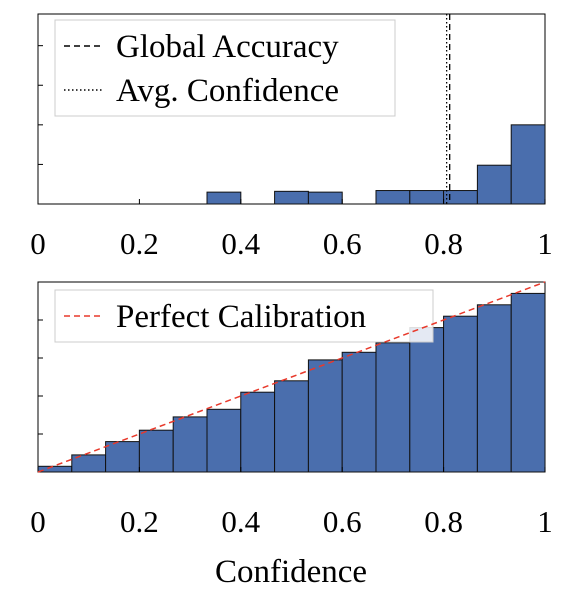 Image resolution: width=568 pixels, height=594 pixels. Describe the element at coordinates (291, 230) in the screenshot. I see `top-x-ticks: 0 0.2 0.4 0.6 0.8 1` at that location.